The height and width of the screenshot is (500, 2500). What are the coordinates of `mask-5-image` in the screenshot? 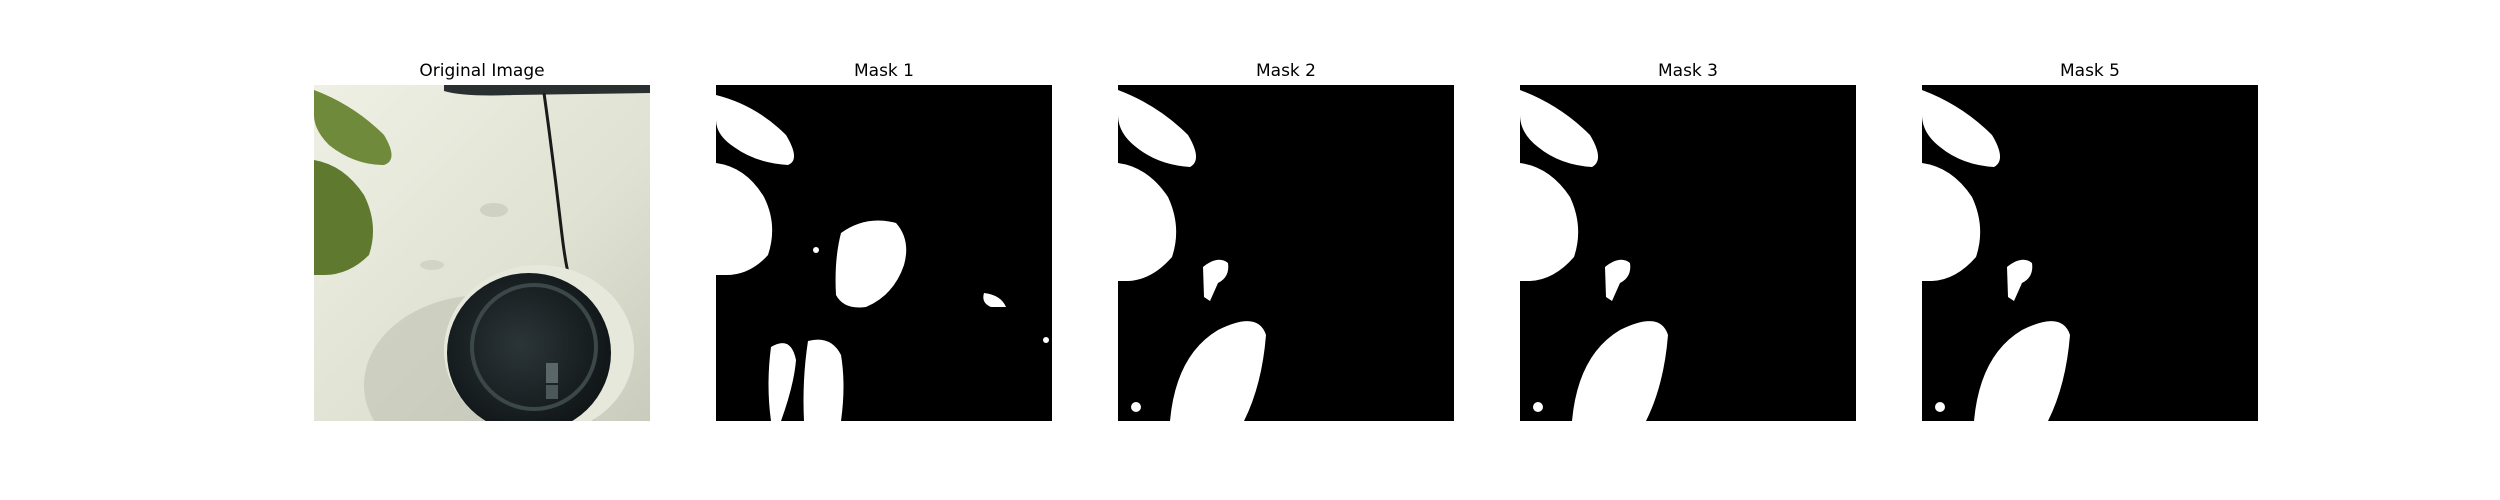 It's located at (2090, 253).